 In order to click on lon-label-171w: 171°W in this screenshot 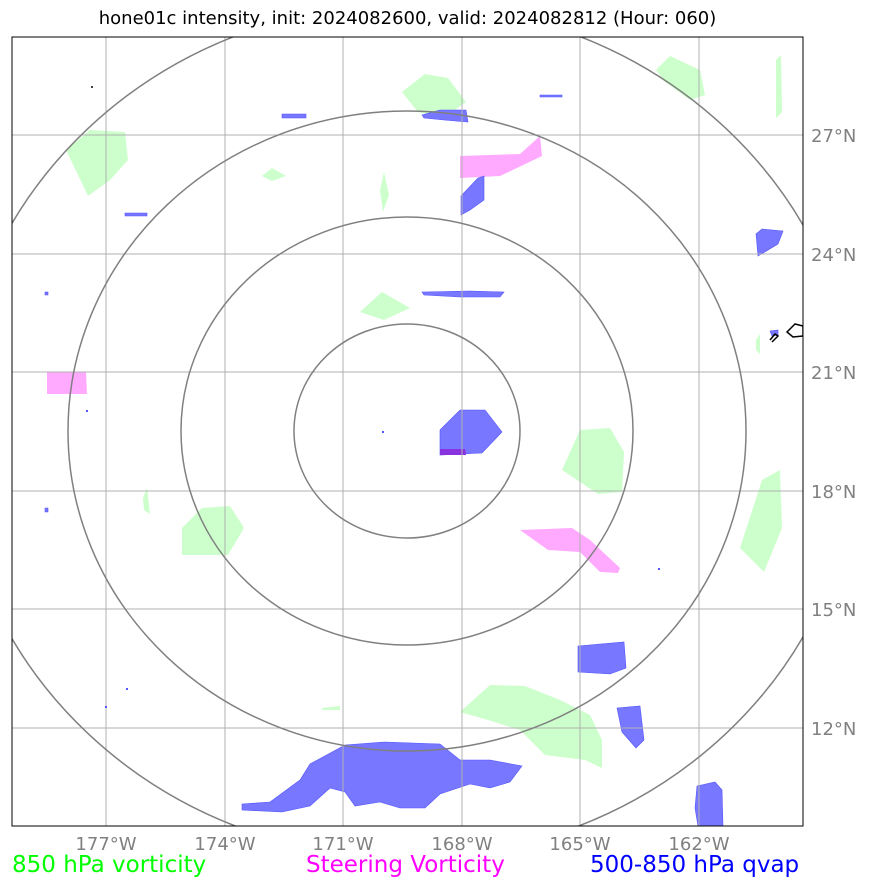, I will do `click(342, 844)`.